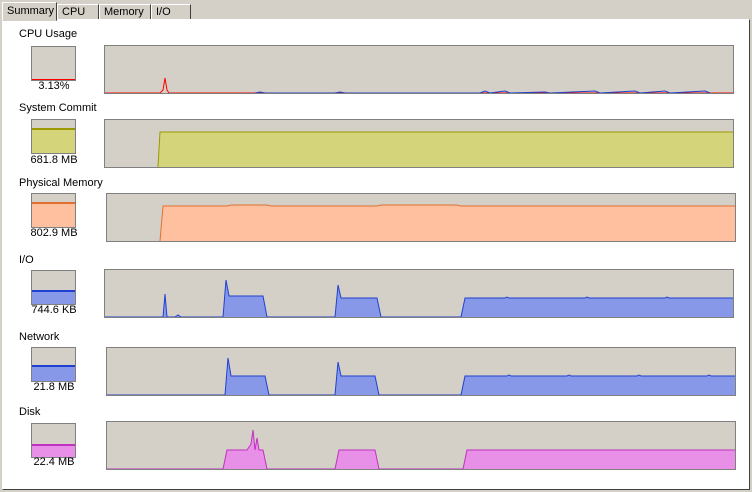 This screenshot has height=492, width=752. I want to click on disk-value: 22.4 MB, so click(54, 462).